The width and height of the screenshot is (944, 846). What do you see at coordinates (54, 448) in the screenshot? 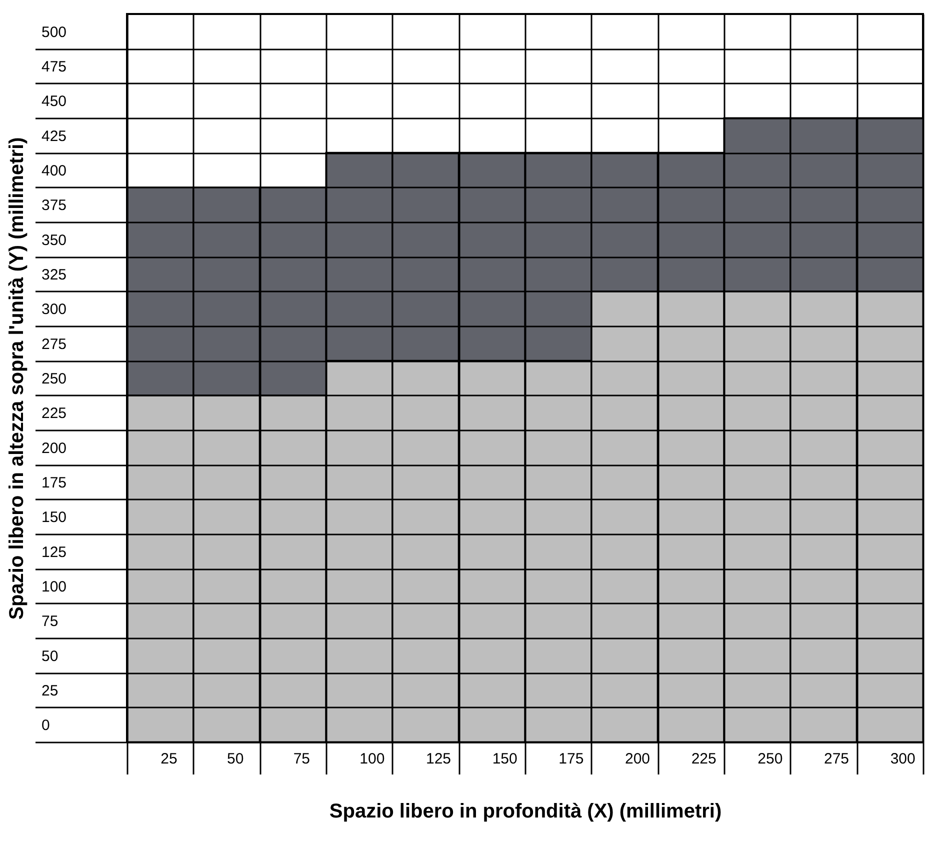
I see `y-tick-label: 200` at bounding box center [54, 448].